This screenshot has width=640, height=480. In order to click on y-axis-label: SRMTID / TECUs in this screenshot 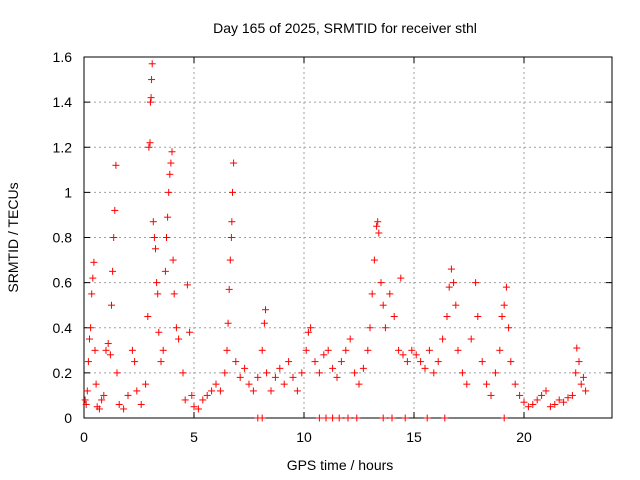, I will do `click(13, 237)`.